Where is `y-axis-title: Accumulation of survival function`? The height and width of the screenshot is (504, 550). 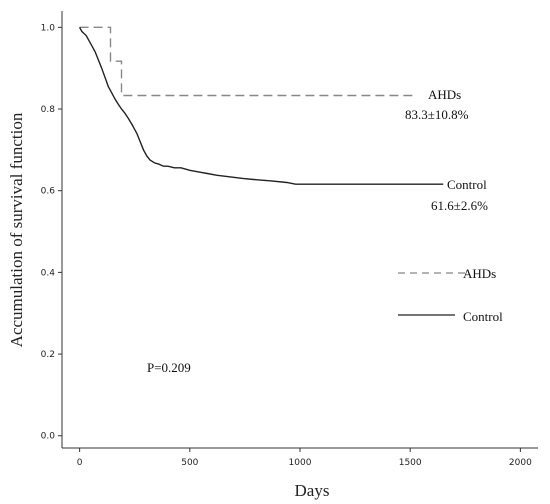
y-axis-title: Accumulation of survival function is located at coordinates (16, 229).